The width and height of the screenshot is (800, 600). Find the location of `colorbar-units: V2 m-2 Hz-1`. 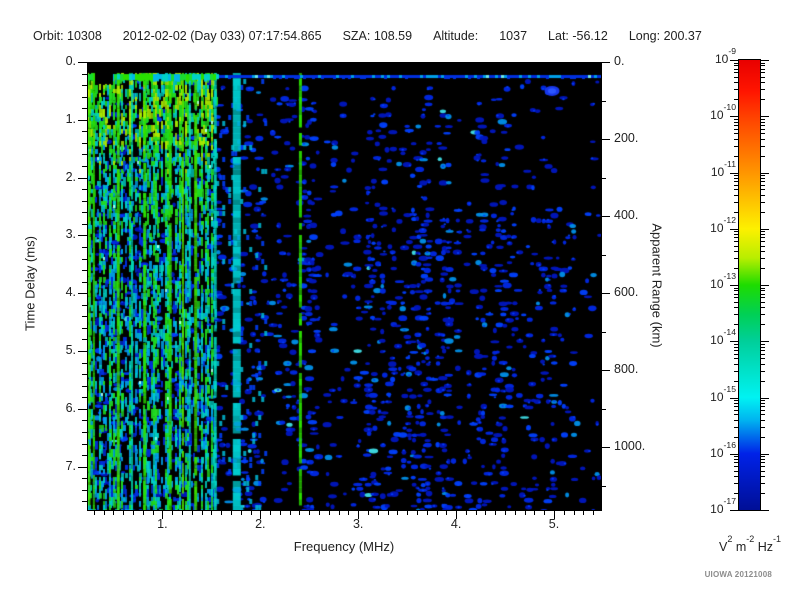

colorbar-units: V2 m-2 Hz-1 is located at coordinates (750, 544).